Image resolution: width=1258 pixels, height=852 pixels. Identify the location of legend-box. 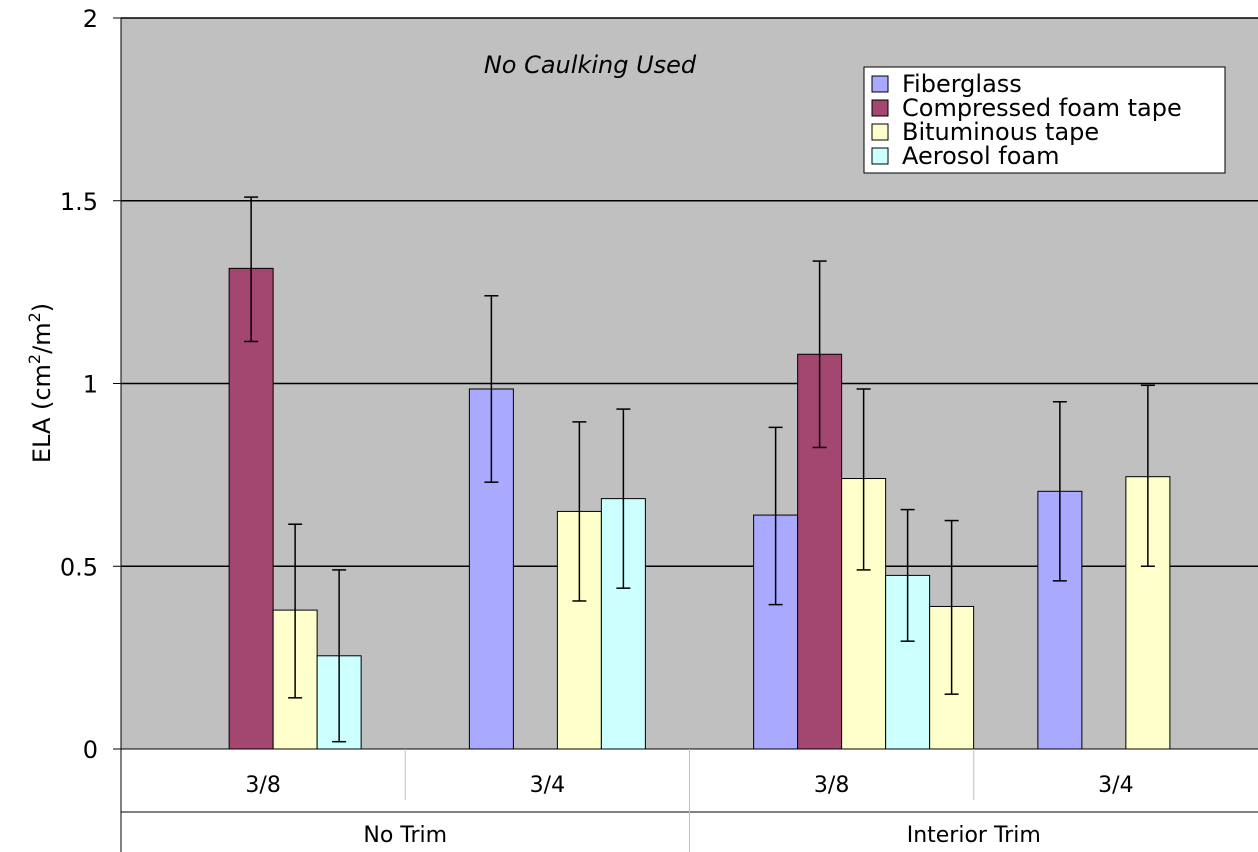
(1044, 120).